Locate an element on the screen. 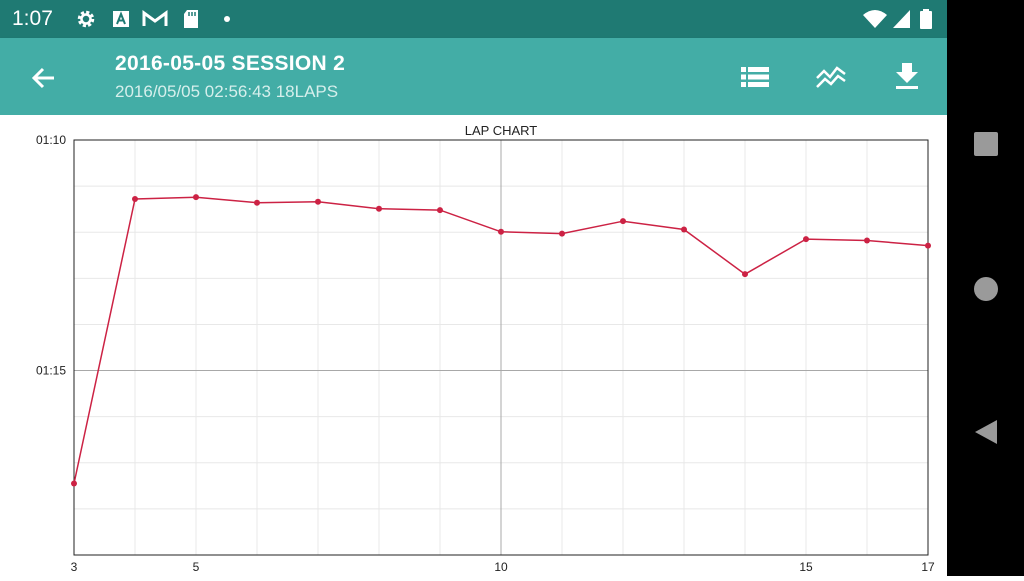  navigation-bar is located at coordinates (985, 288).